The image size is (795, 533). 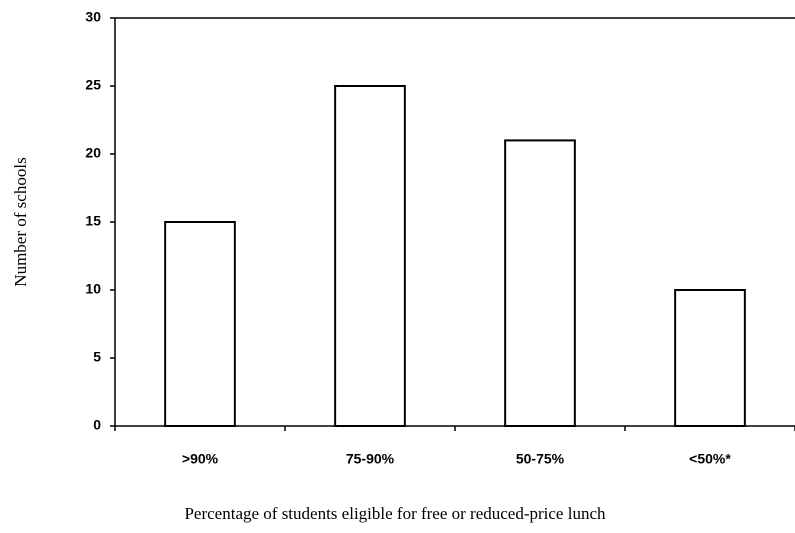 What do you see at coordinates (93, 17) in the screenshot?
I see `y-tick-label: 30` at bounding box center [93, 17].